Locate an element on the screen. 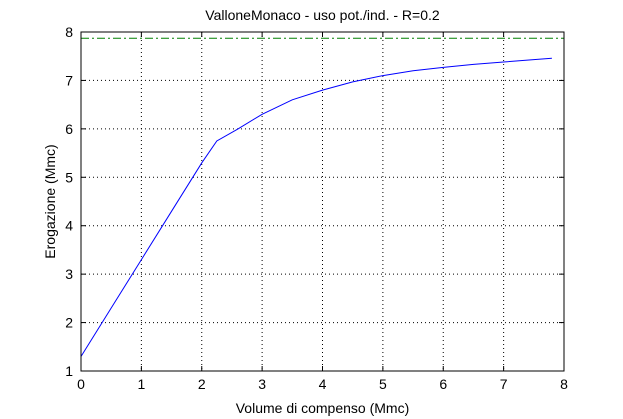 This screenshot has width=623, height=419. y-tick-label: 4 is located at coordinates (69, 226).